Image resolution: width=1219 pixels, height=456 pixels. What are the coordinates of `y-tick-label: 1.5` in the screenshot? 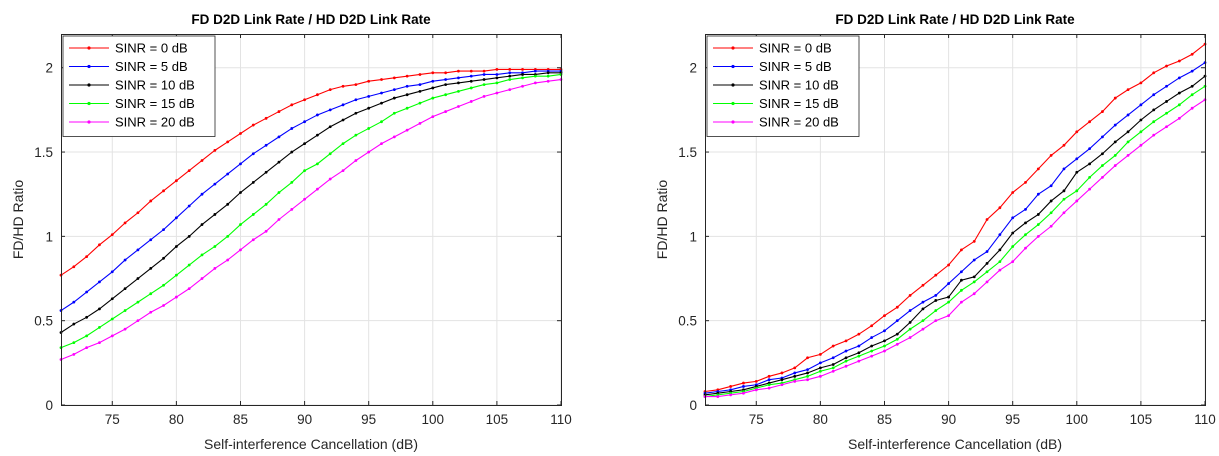 It's located at (687, 152).